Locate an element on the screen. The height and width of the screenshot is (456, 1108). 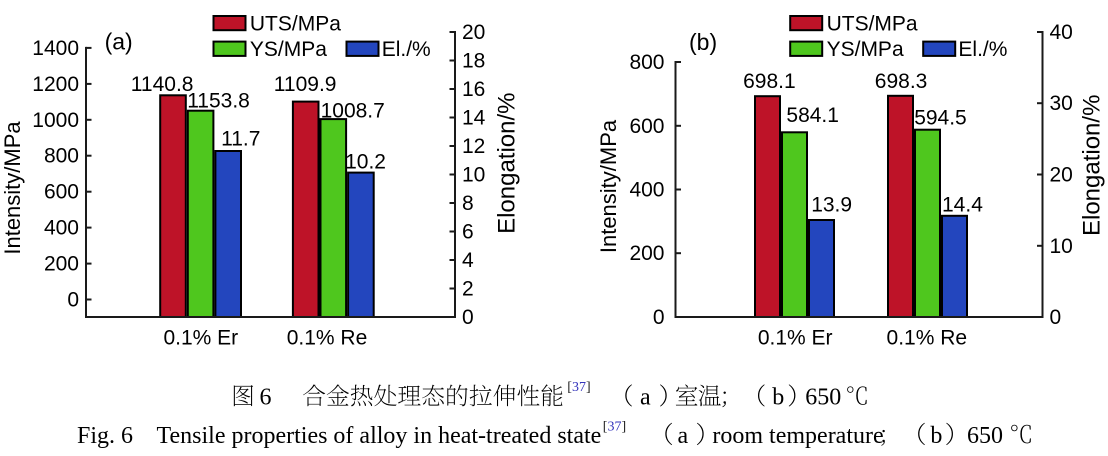
svg-text: 14.4 is located at coordinates (962, 205).